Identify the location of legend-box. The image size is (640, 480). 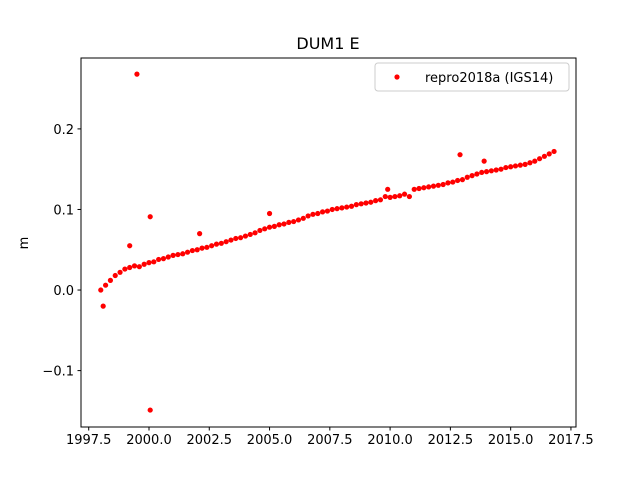
(472, 77).